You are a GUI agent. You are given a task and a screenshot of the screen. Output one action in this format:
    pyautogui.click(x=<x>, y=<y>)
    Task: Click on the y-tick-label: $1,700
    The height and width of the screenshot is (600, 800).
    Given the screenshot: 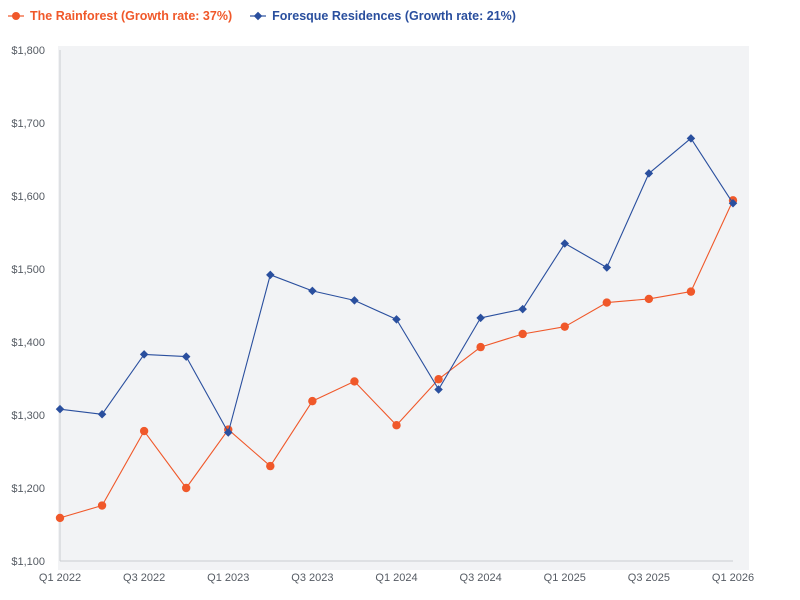 What is the action you would take?
    pyautogui.click(x=28, y=124)
    